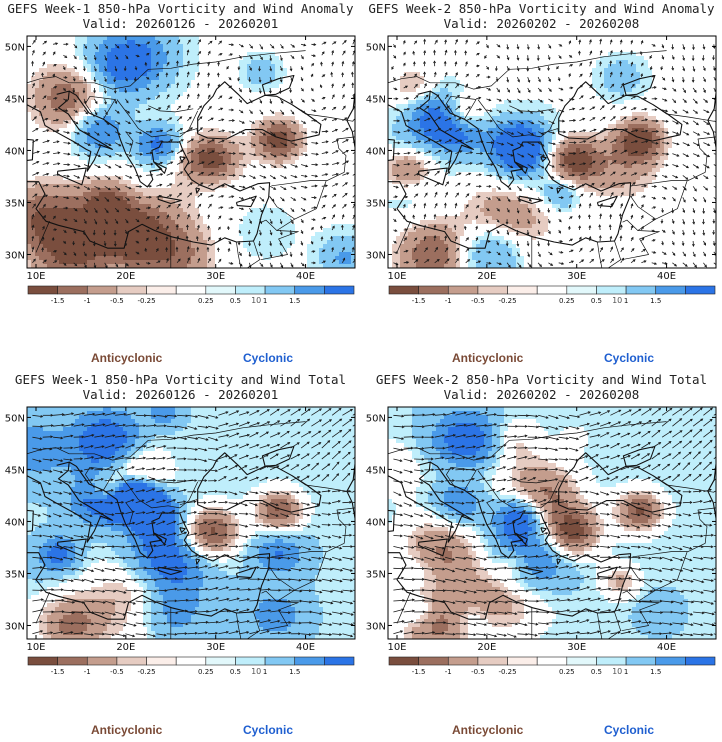 Image resolution: width=722 pixels, height=742 pixels. What do you see at coordinates (102, 290) in the screenshot?
I see `colorbar-swatch` at bounding box center [102, 290].